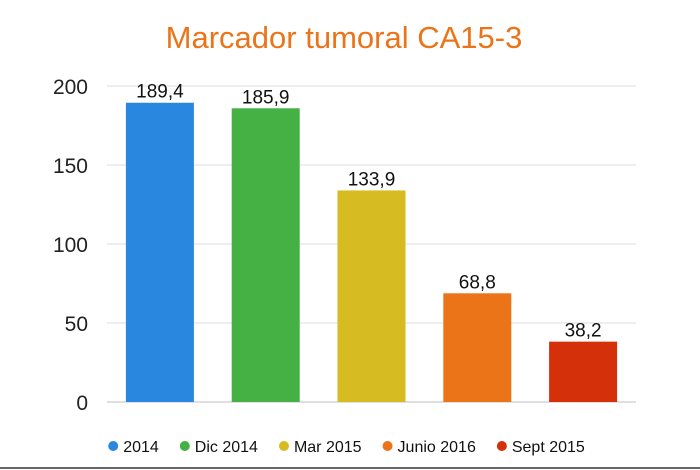  I want to click on legend-item: Dic 2014, so click(218, 447).